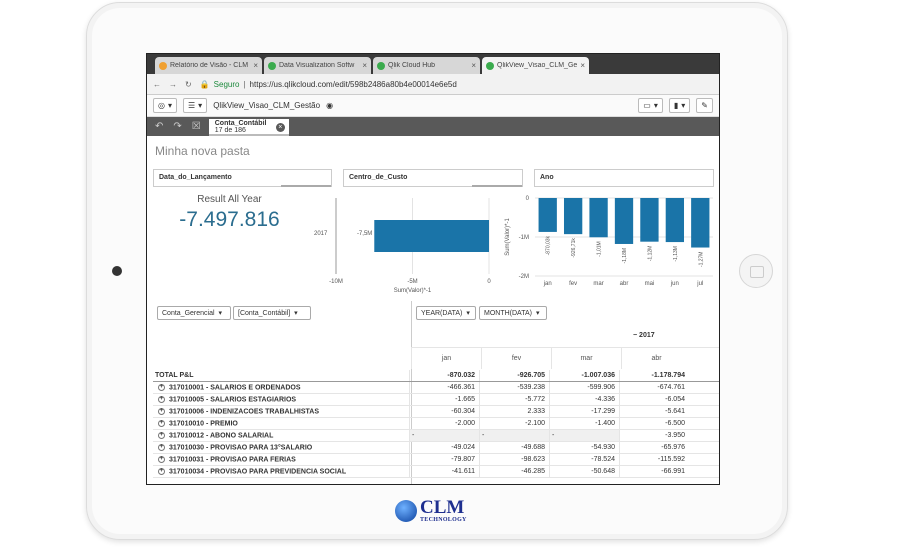  What do you see at coordinates (203, 424) in the screenshot?
I see `row-label-text: 317010010 - PREMIO` at bounding box center [203, 424].